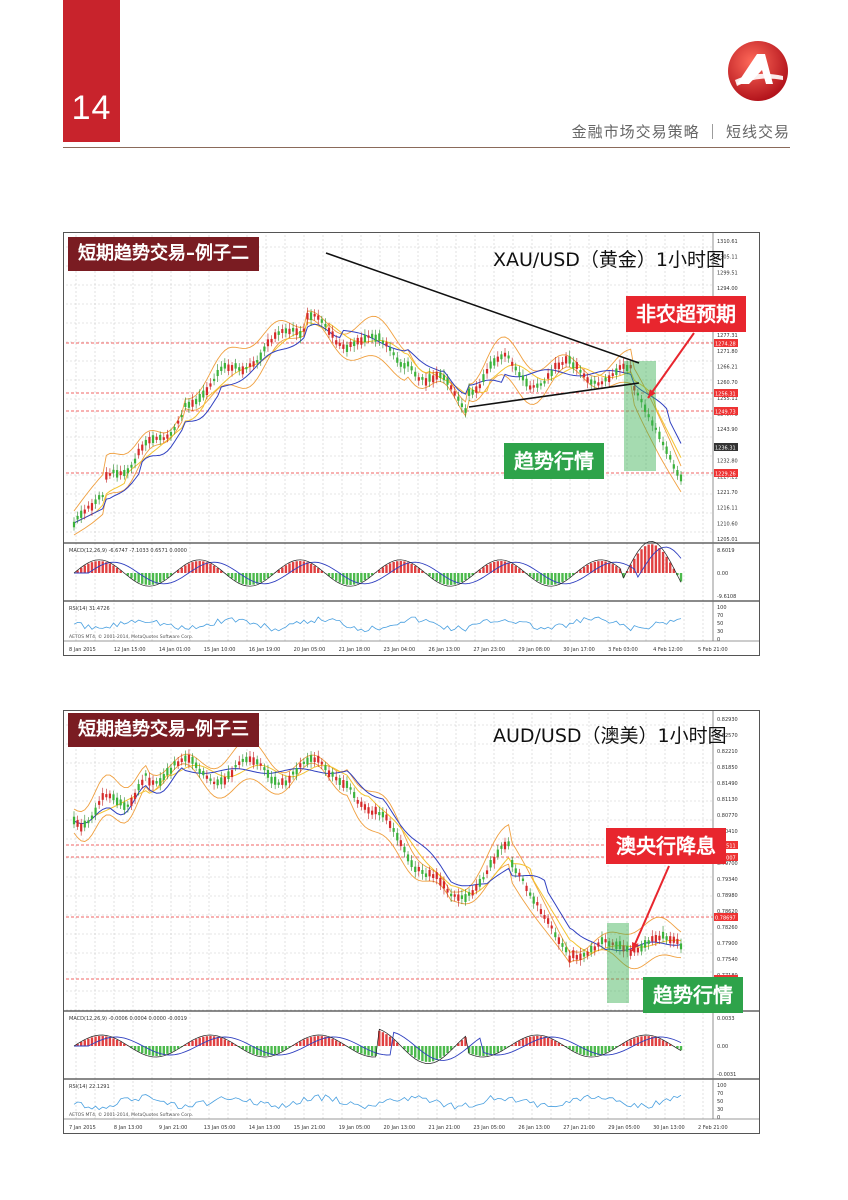 The width and height of the screenshot is (848, 1200). I want to click on time-axis-label: 21 Jan 21:00, so click(444, 1128).